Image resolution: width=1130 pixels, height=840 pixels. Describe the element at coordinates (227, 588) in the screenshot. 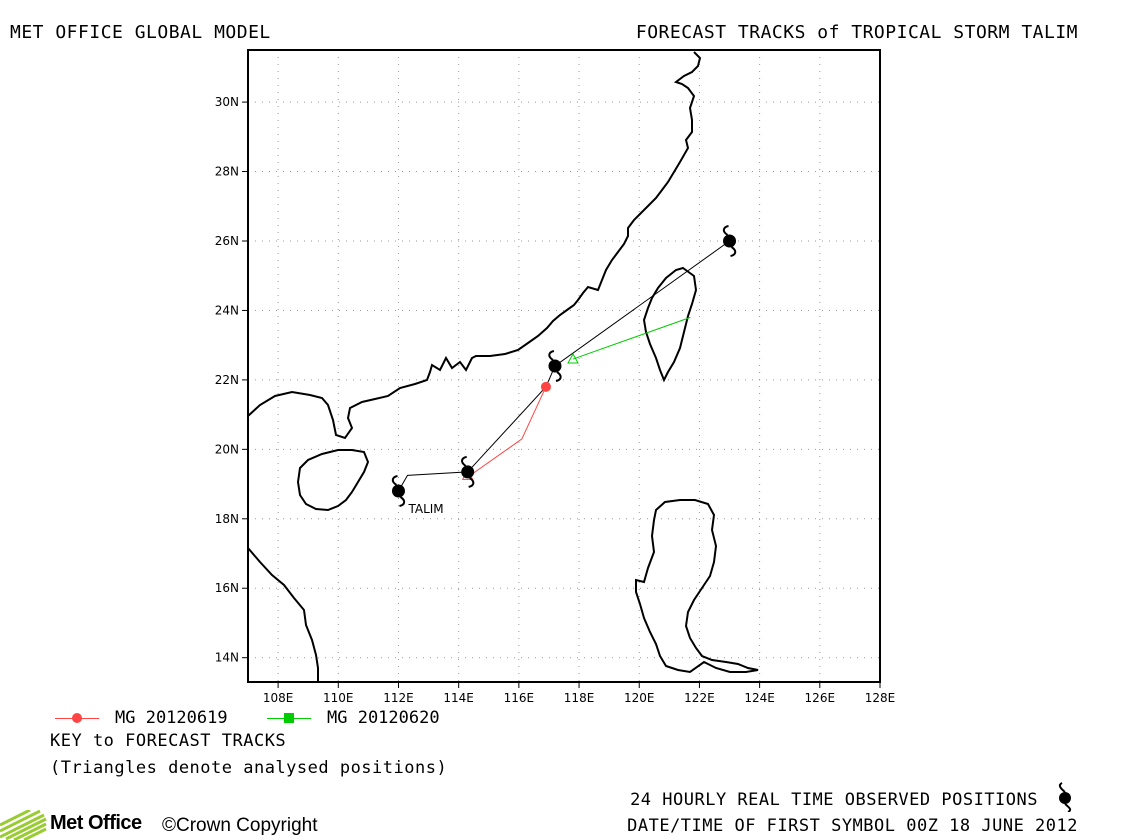

I see `lat-tick-label: 16N` at that location.